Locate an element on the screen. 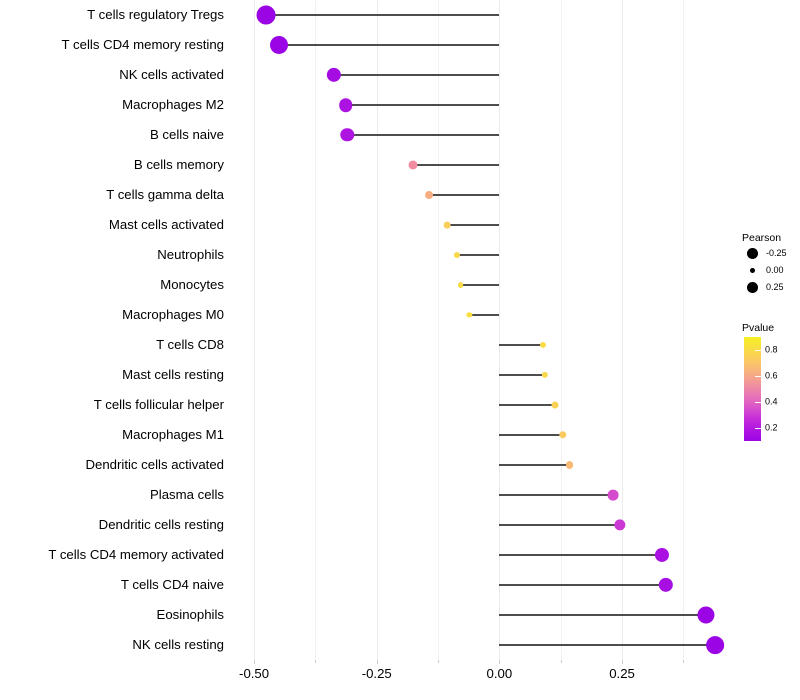 The width and height of the screenshot is (800, 700). x-axis: -0.50 -0.25 0.00 0.25 is located at coordinates (481, 680).